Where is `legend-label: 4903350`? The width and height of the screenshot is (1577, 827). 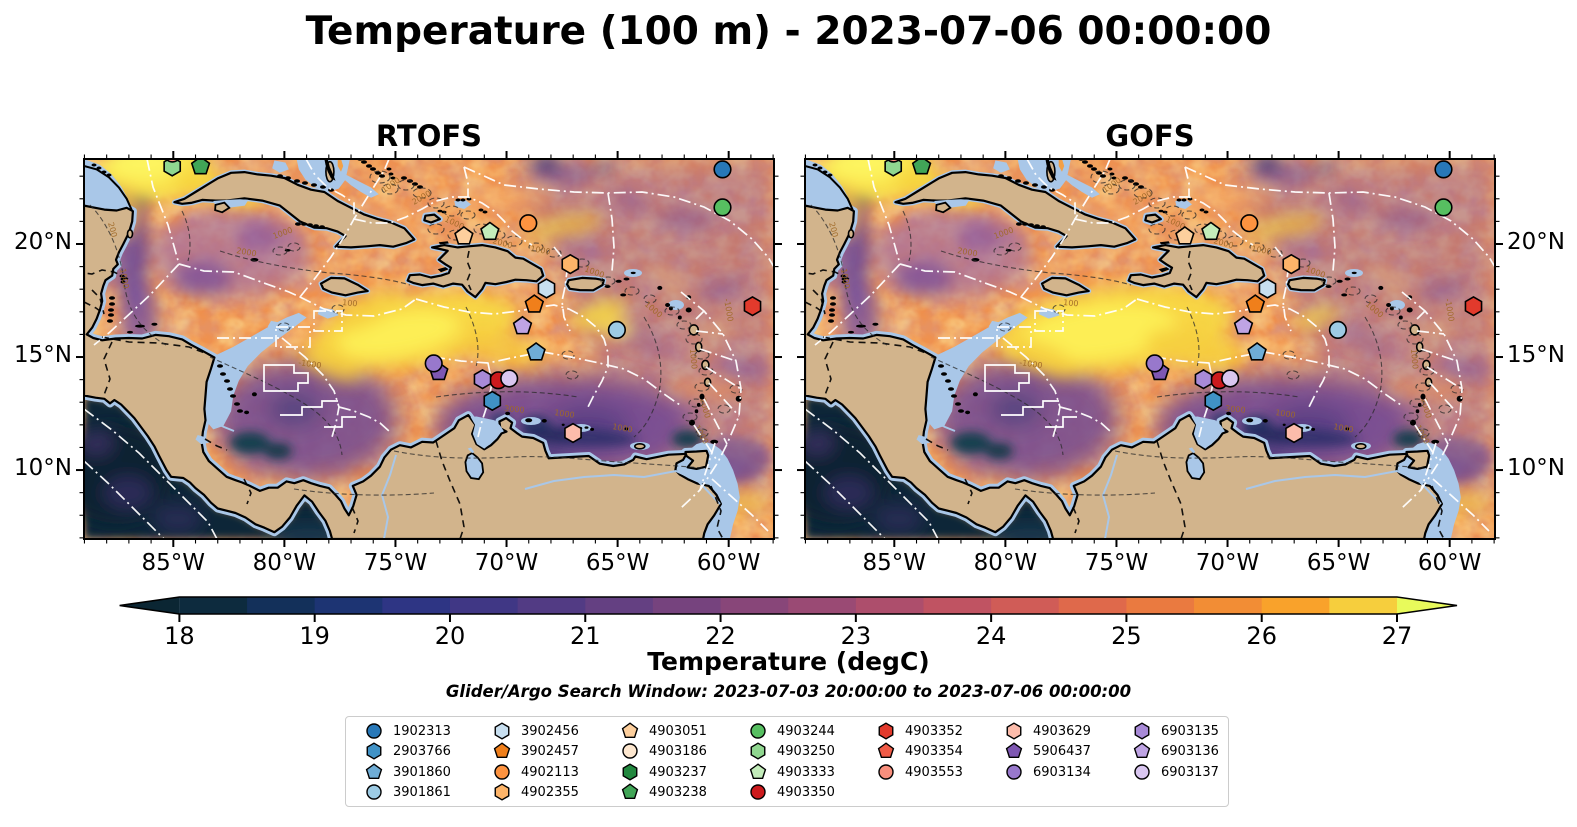 legend-label: 4903350 is located at coordinates (806, 792).